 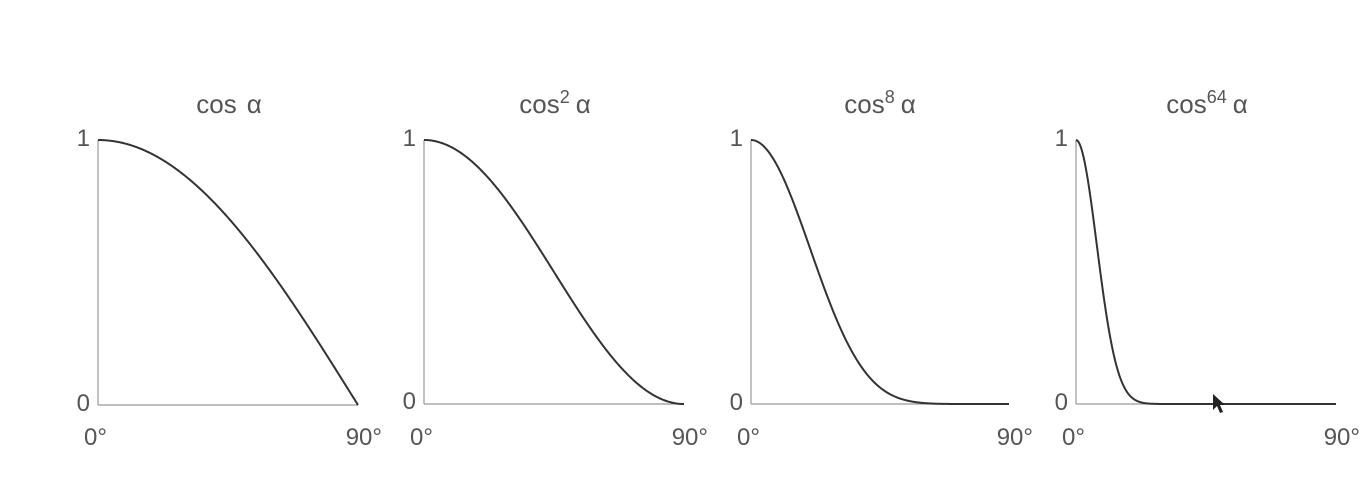 I want to click on chart-title-exponent: 2, so click(x=565, y=97).